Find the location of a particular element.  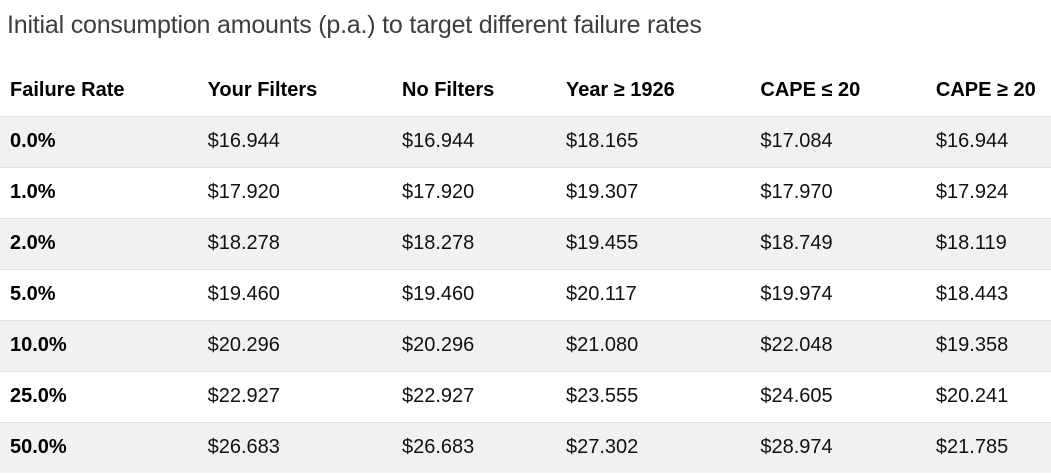

amount-cell: $19.974 is located at coordinates (796, 294).